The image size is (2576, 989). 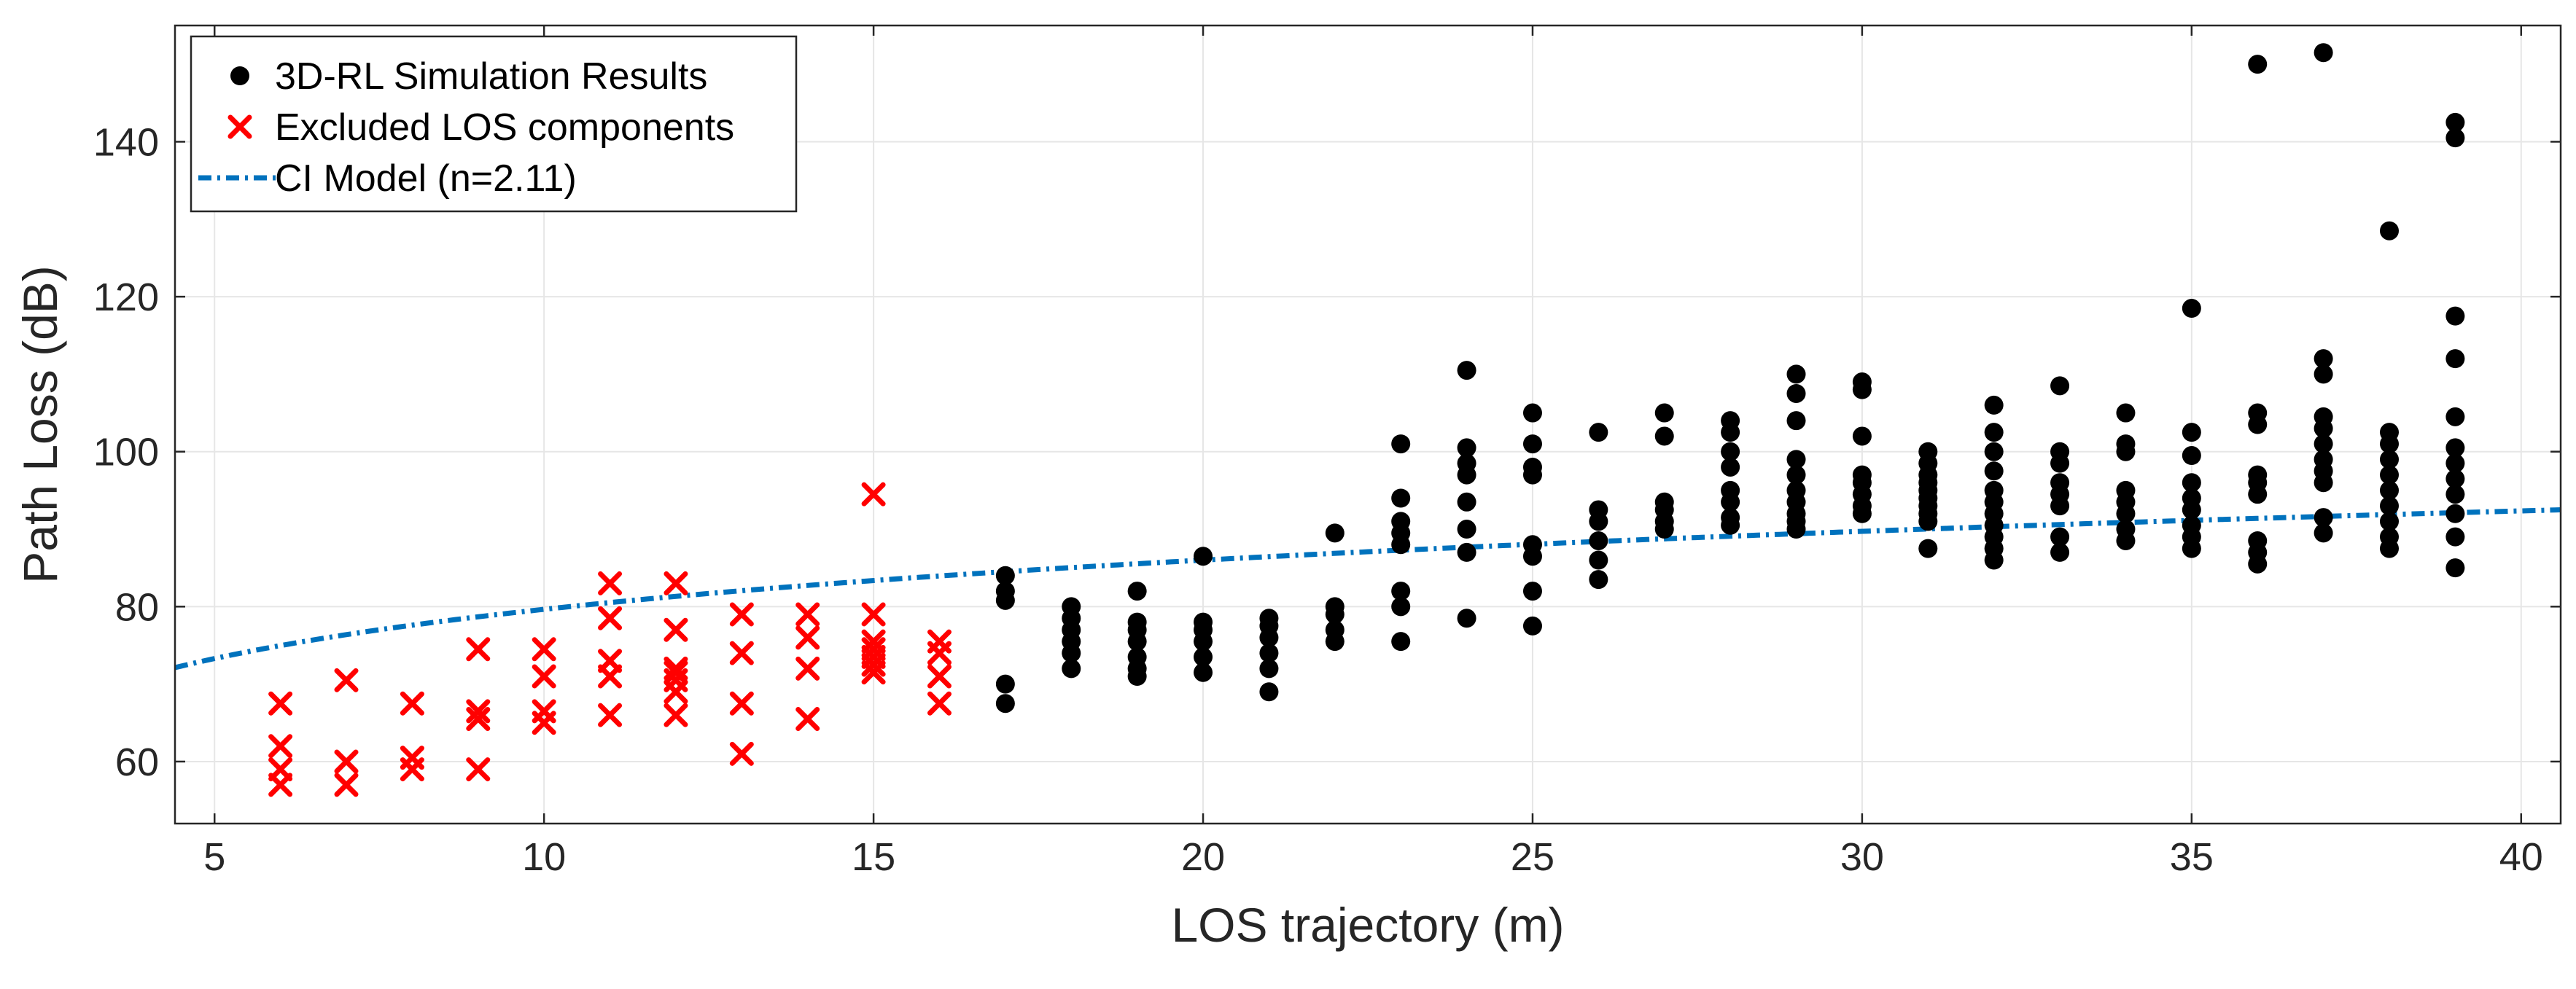 I want to click on legend-label-excluded: Excluded LOS components, so click(x=504, y=127).